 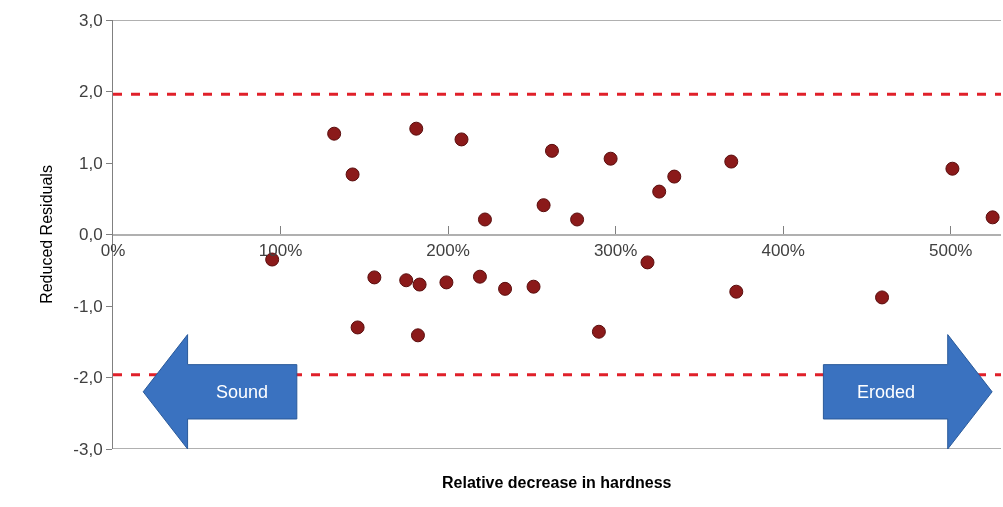 I want to click on x-tick-label: 200%, so click(x=448, y=250).